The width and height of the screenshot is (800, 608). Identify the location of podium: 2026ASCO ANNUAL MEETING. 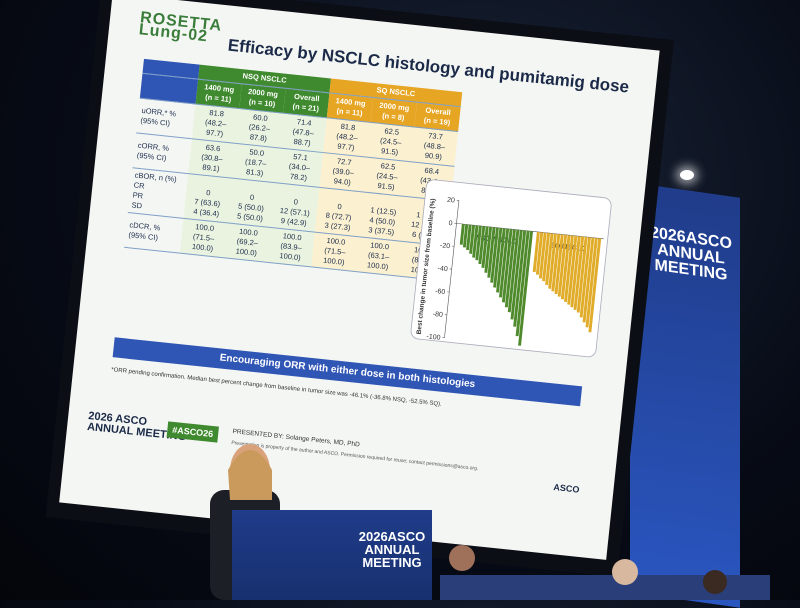
(332, 555).